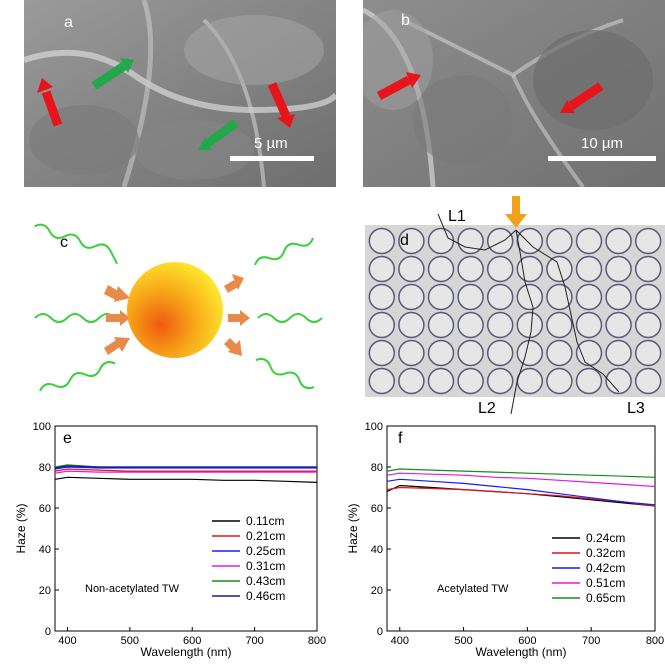  What do you see at coordinates (636, 408) in the screenshot?
I see `path-label-L3: L3` at bounding box center [636, 408].